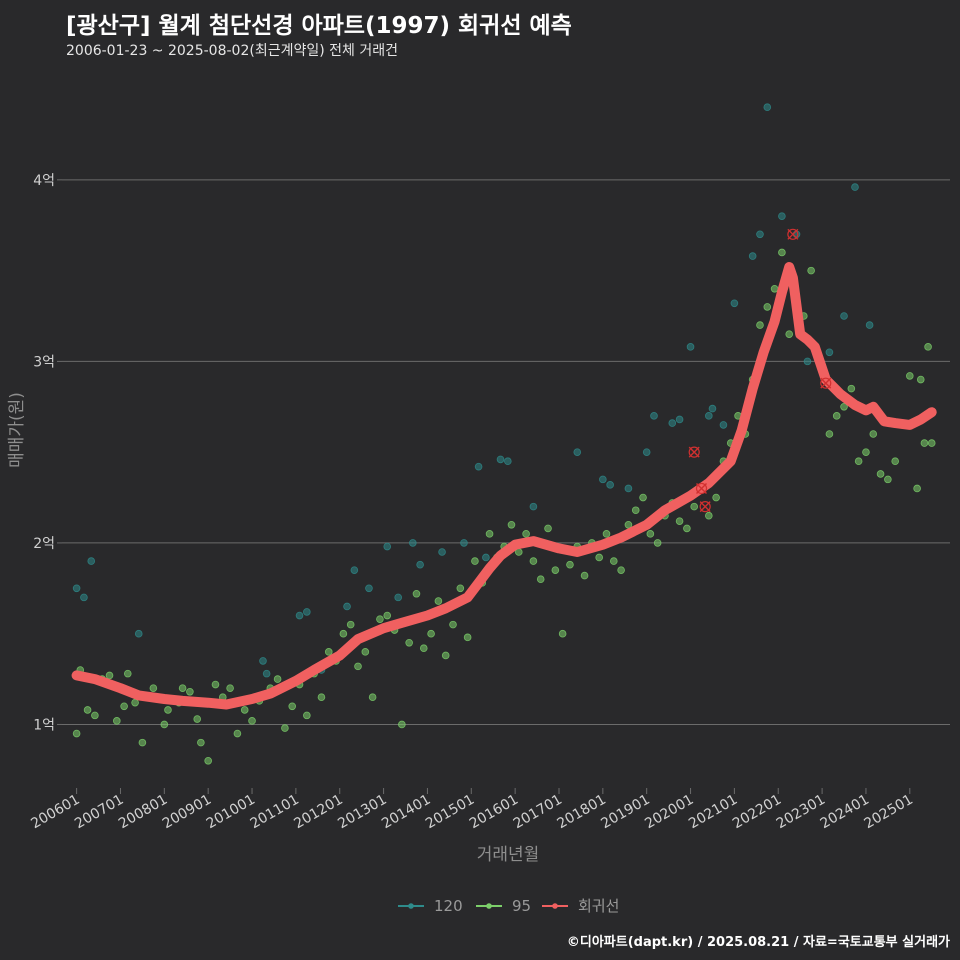  I want to click on outlier-marker, so click(701, 488).